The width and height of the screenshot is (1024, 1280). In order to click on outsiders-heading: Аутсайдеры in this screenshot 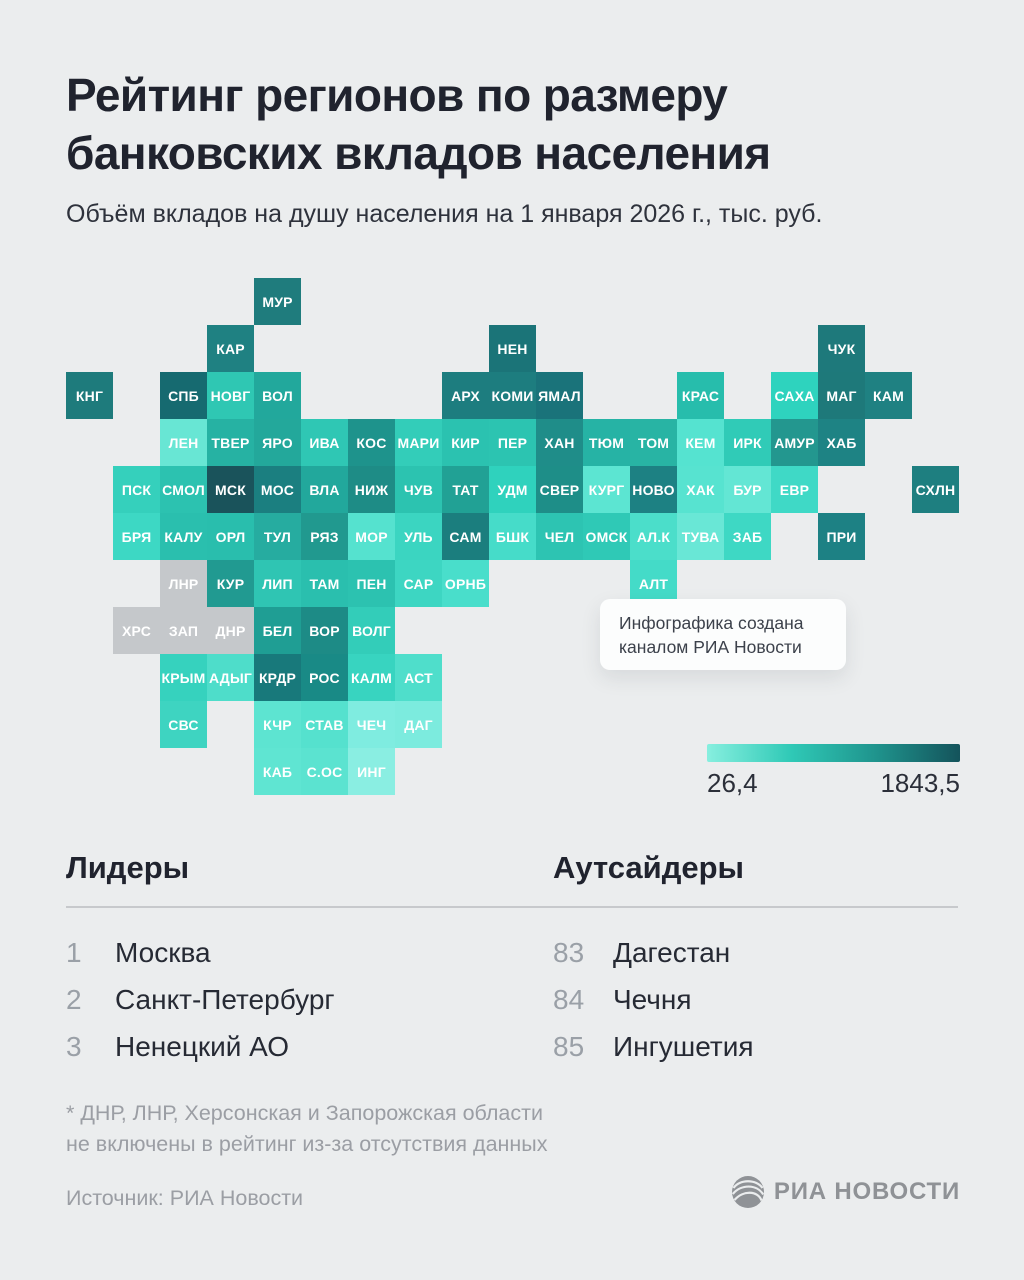, I will do `click(649, 867)`.